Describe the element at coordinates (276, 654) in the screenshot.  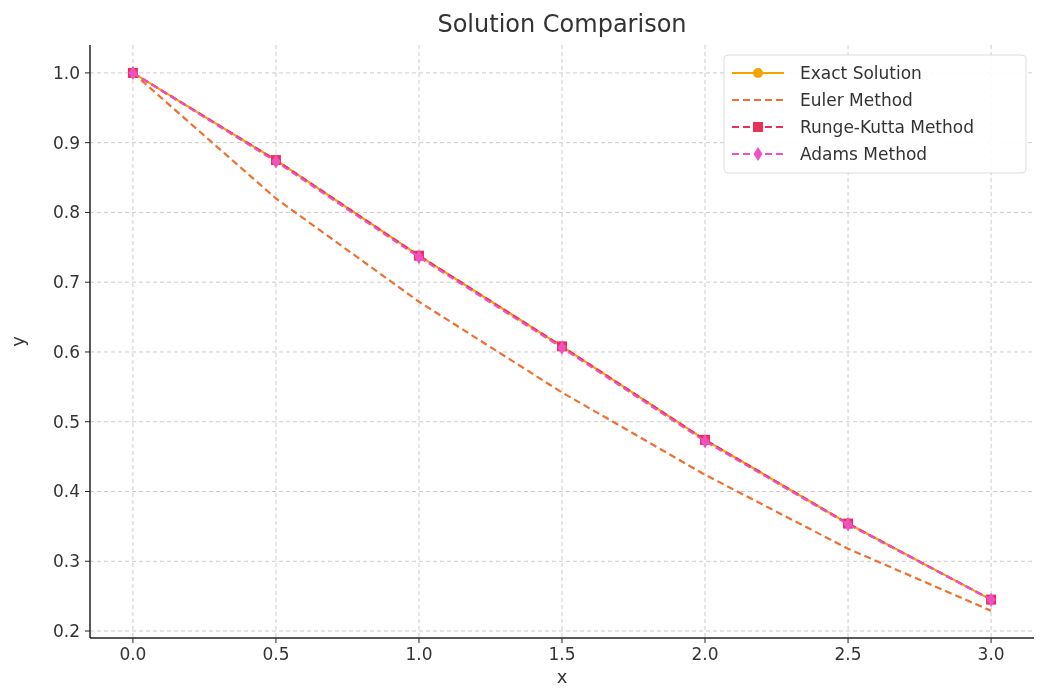
I see `x-tick-label: 0.5` at that location.